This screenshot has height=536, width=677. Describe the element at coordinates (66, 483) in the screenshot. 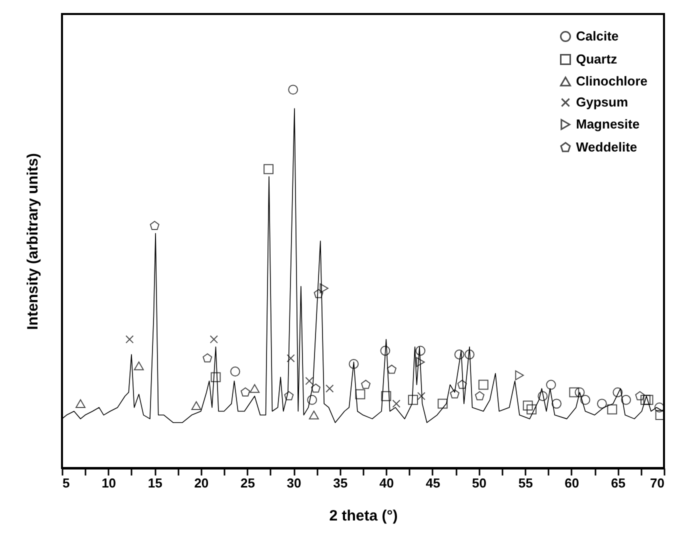

I see `x-tick-label: 5` at that location.